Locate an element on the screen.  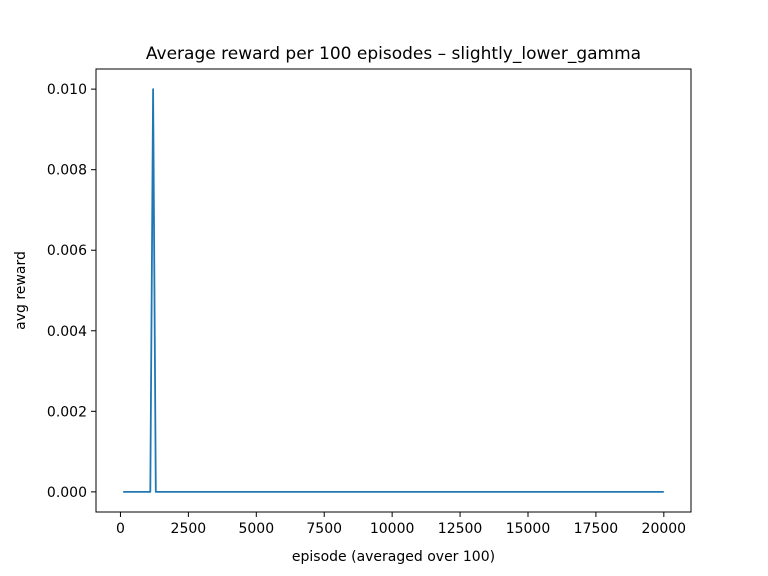
y-tick-label: 0.008 is located at coordinates (67, 171).